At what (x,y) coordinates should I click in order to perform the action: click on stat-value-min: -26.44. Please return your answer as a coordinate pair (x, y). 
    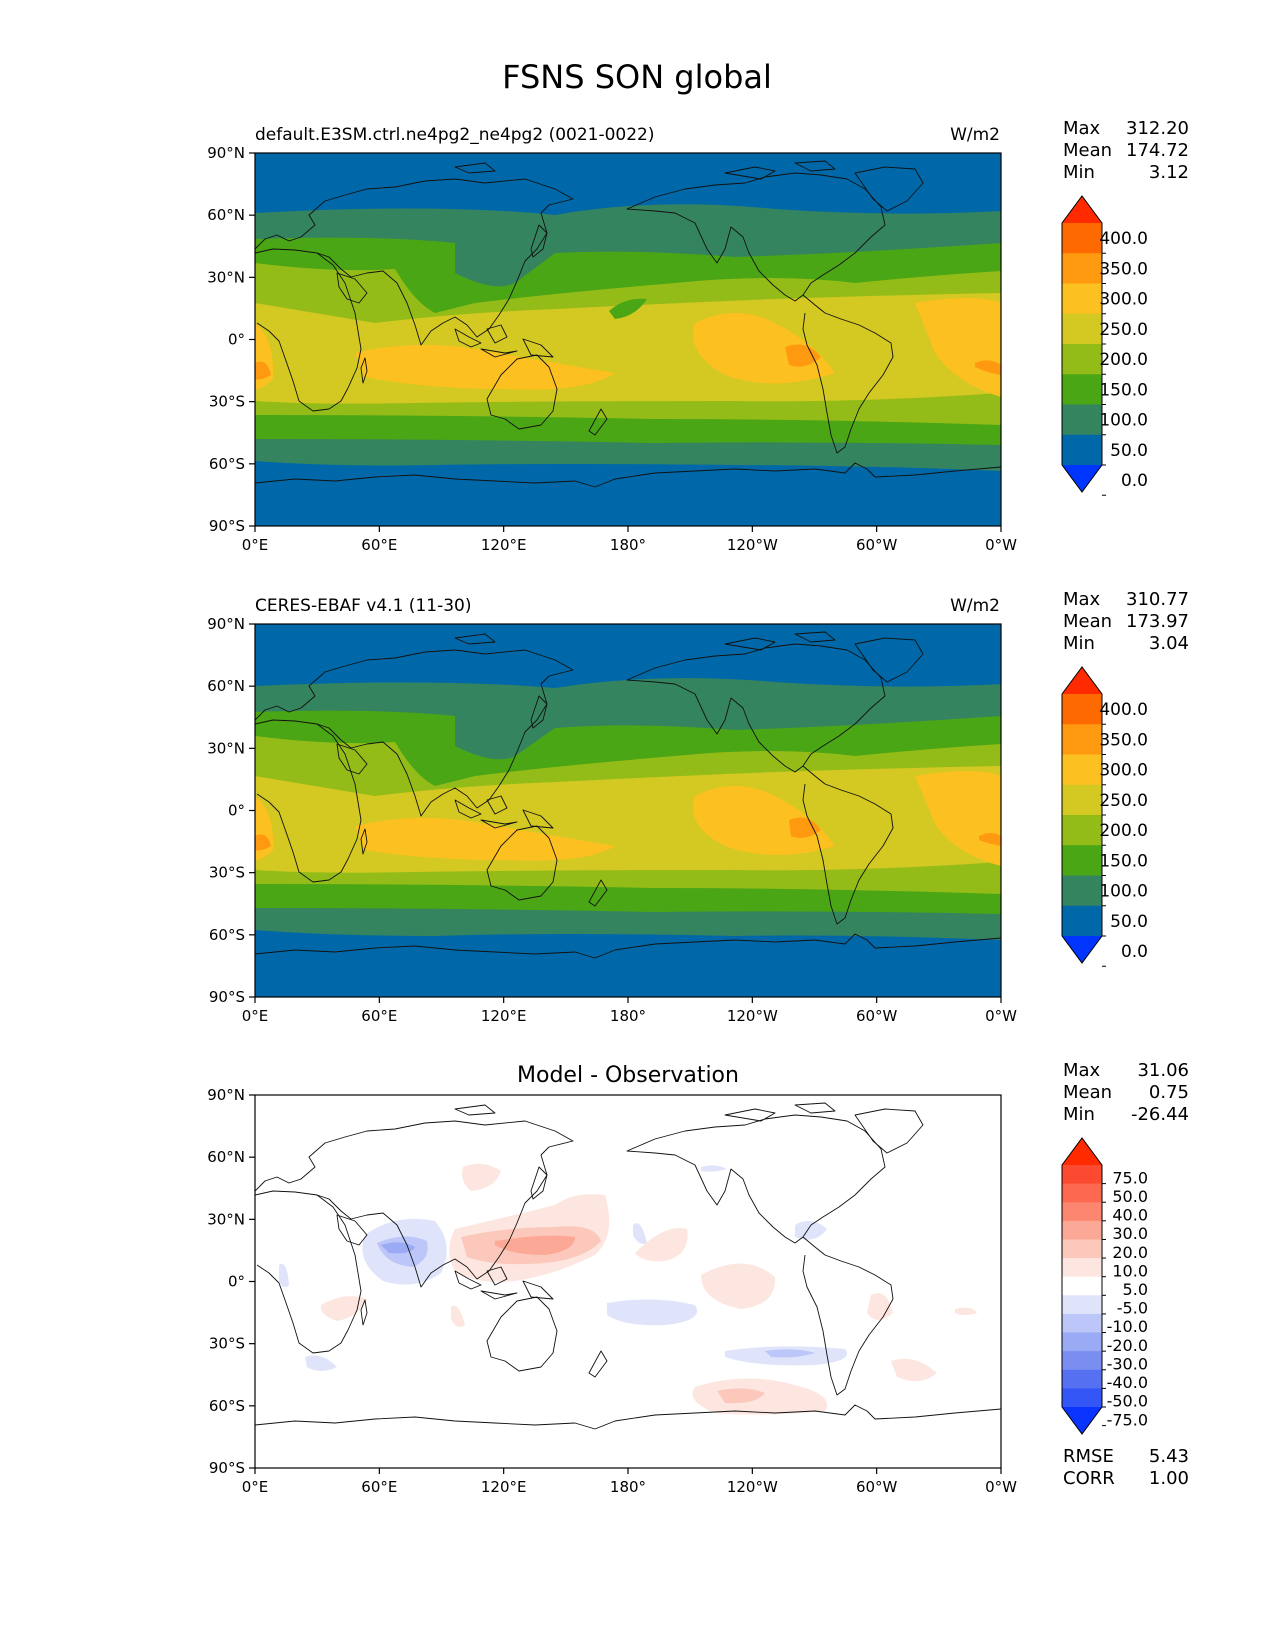
    Looking at the image, I should click on (1160, 1114).